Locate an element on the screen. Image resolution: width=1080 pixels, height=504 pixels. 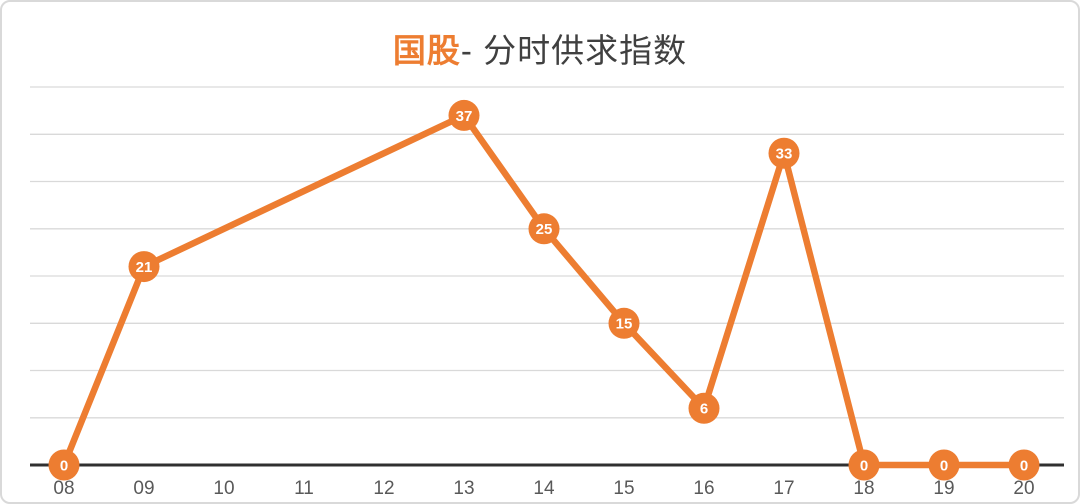
x-axis-tick-label: 19 is located at coordinates (943, 488).